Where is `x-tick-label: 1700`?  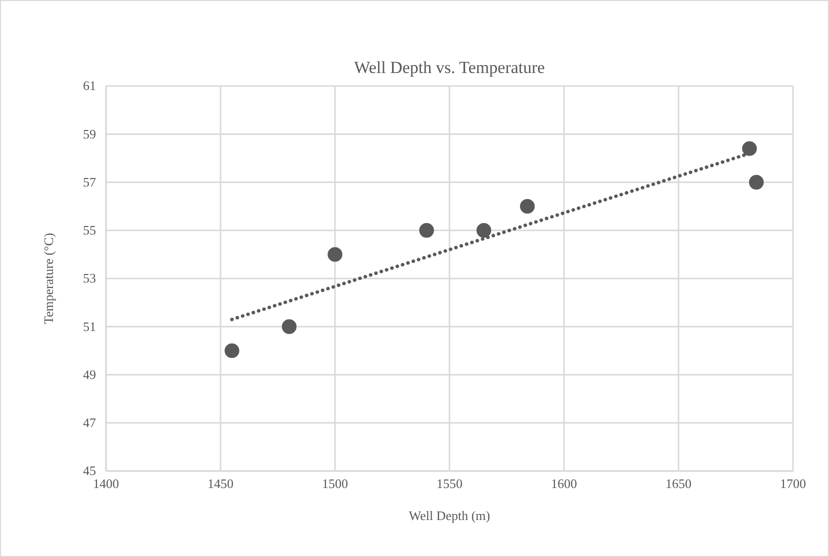 x-tick-label: 1700 is located at coordinates (793, 484).